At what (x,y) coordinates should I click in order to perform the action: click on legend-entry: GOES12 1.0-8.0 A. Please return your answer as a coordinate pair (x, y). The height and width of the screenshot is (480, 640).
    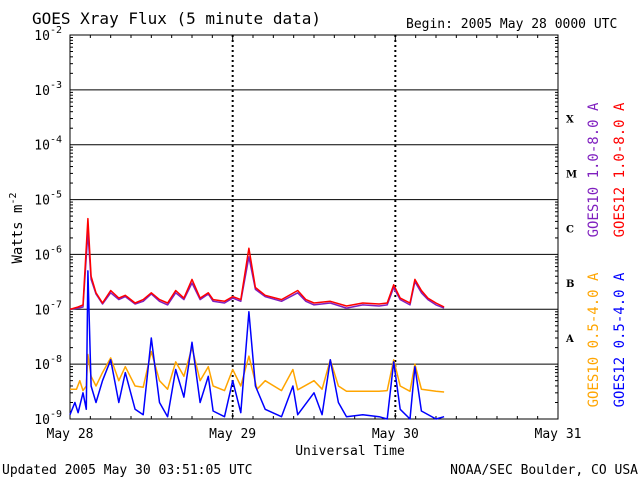
    Looking at the image, I should click on (620, 169).